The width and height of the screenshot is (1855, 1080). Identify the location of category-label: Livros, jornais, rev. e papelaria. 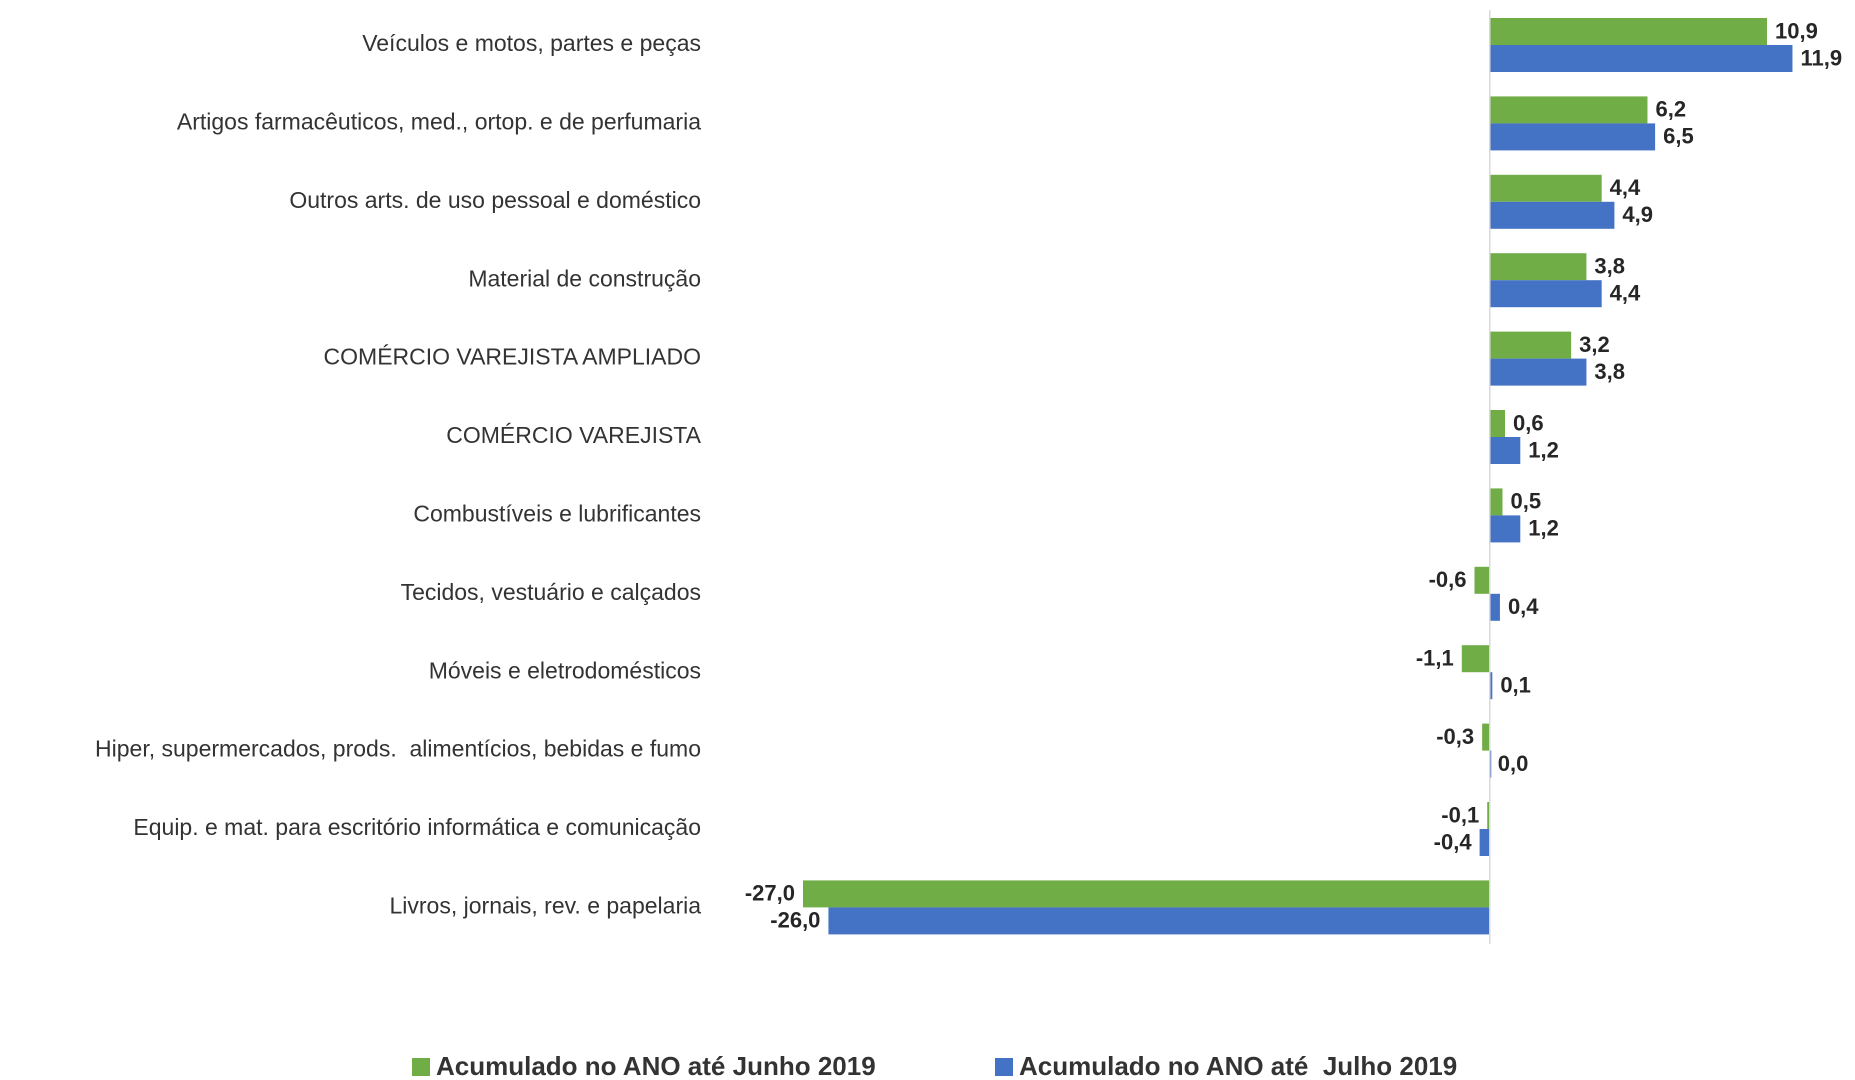
(546, 905).